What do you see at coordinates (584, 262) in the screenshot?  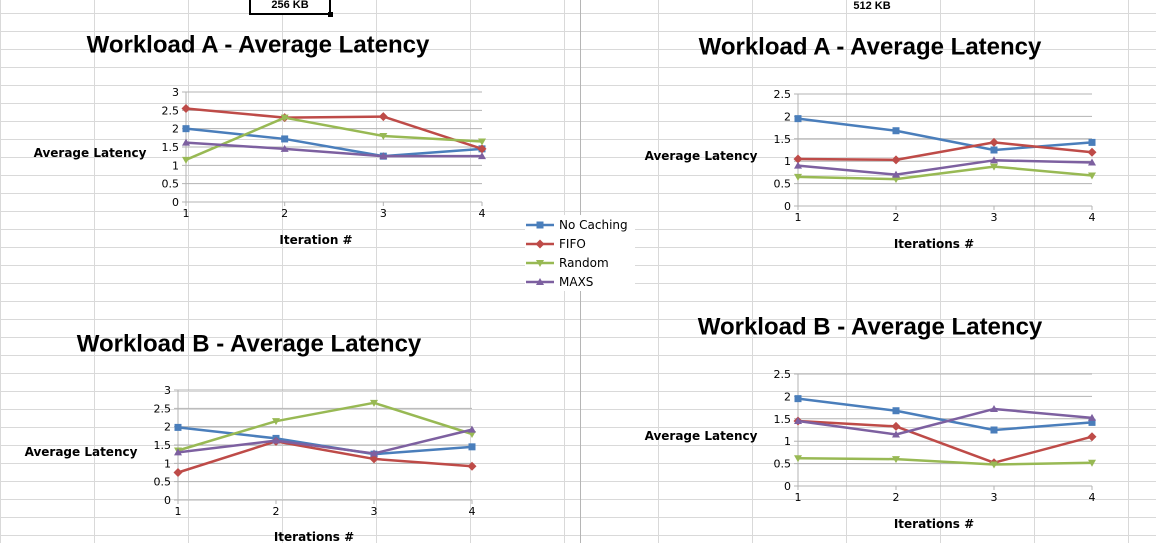 I see `legend-label: Random` at bounding box center [584, 262].